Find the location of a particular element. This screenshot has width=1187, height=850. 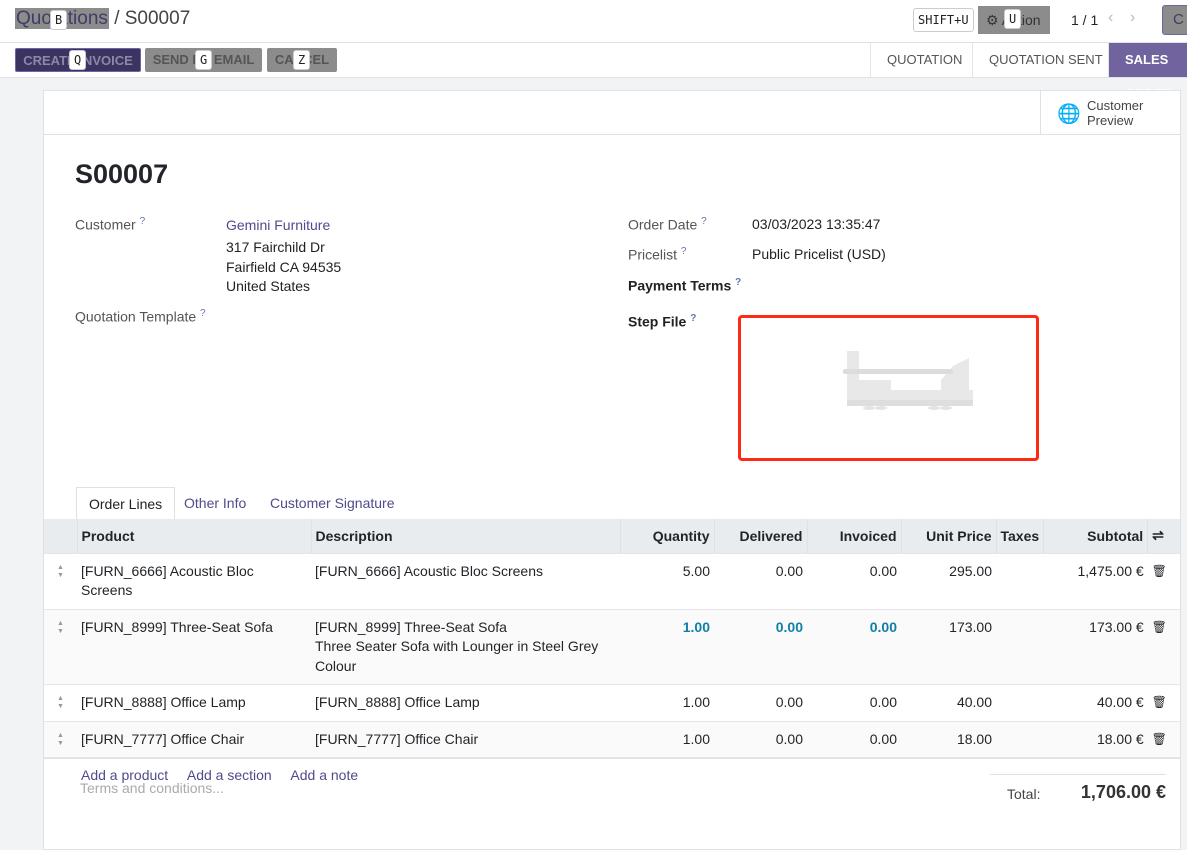

button-box is located at coordinates (612, 113).